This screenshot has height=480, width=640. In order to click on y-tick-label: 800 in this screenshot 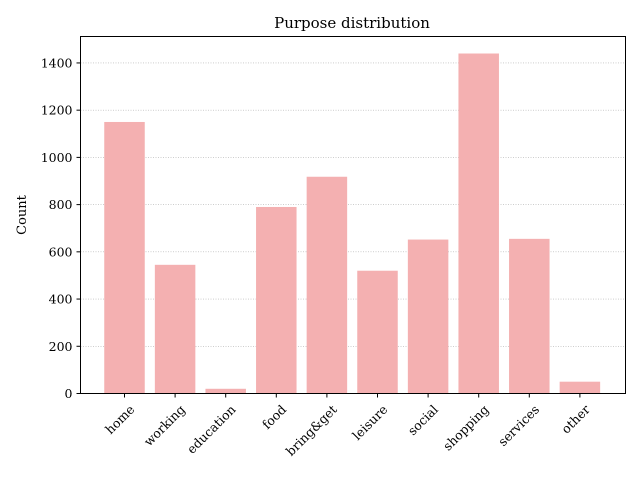, I will do `click(61, 204)`.